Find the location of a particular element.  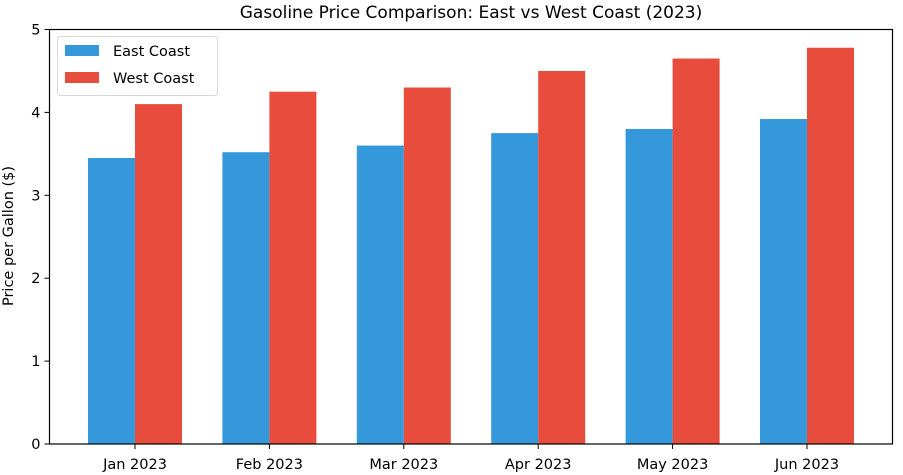

y-tick-label: 5 is located at coordinates (35, 31).